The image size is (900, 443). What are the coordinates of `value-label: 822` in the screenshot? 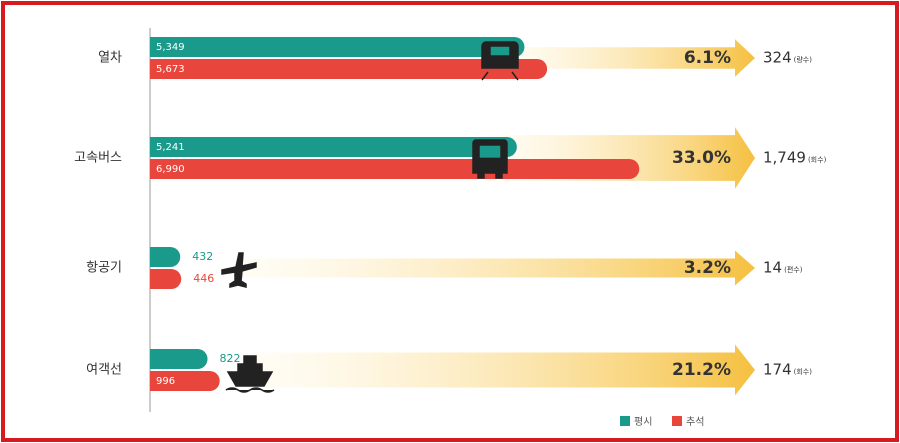 It's located at (230, 358).